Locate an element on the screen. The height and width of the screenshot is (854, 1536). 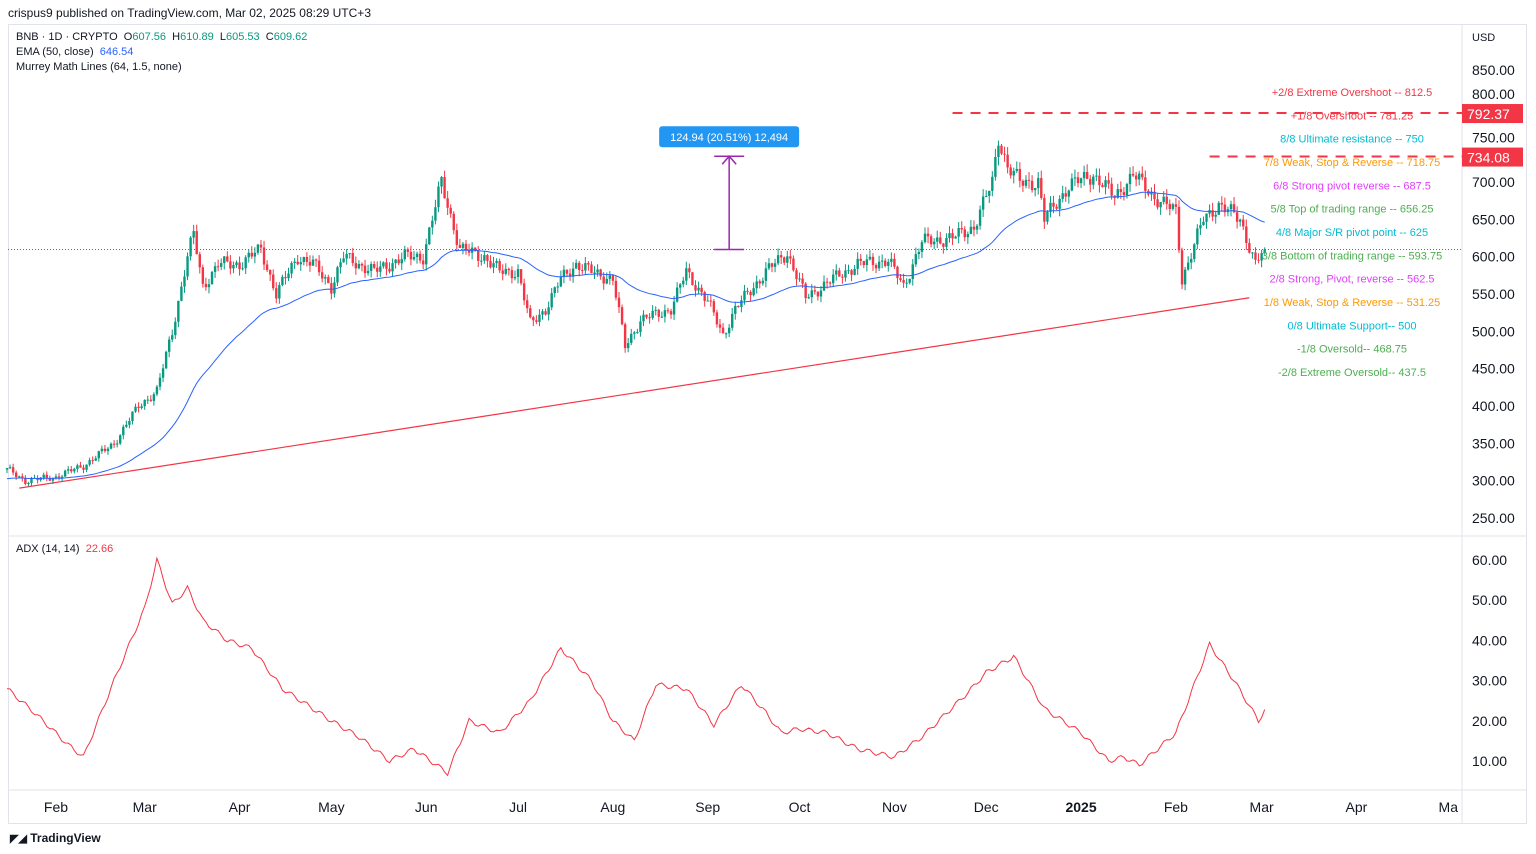
tradingview-logo: ◤◢ TradingView is located at coordinates (55, 838).